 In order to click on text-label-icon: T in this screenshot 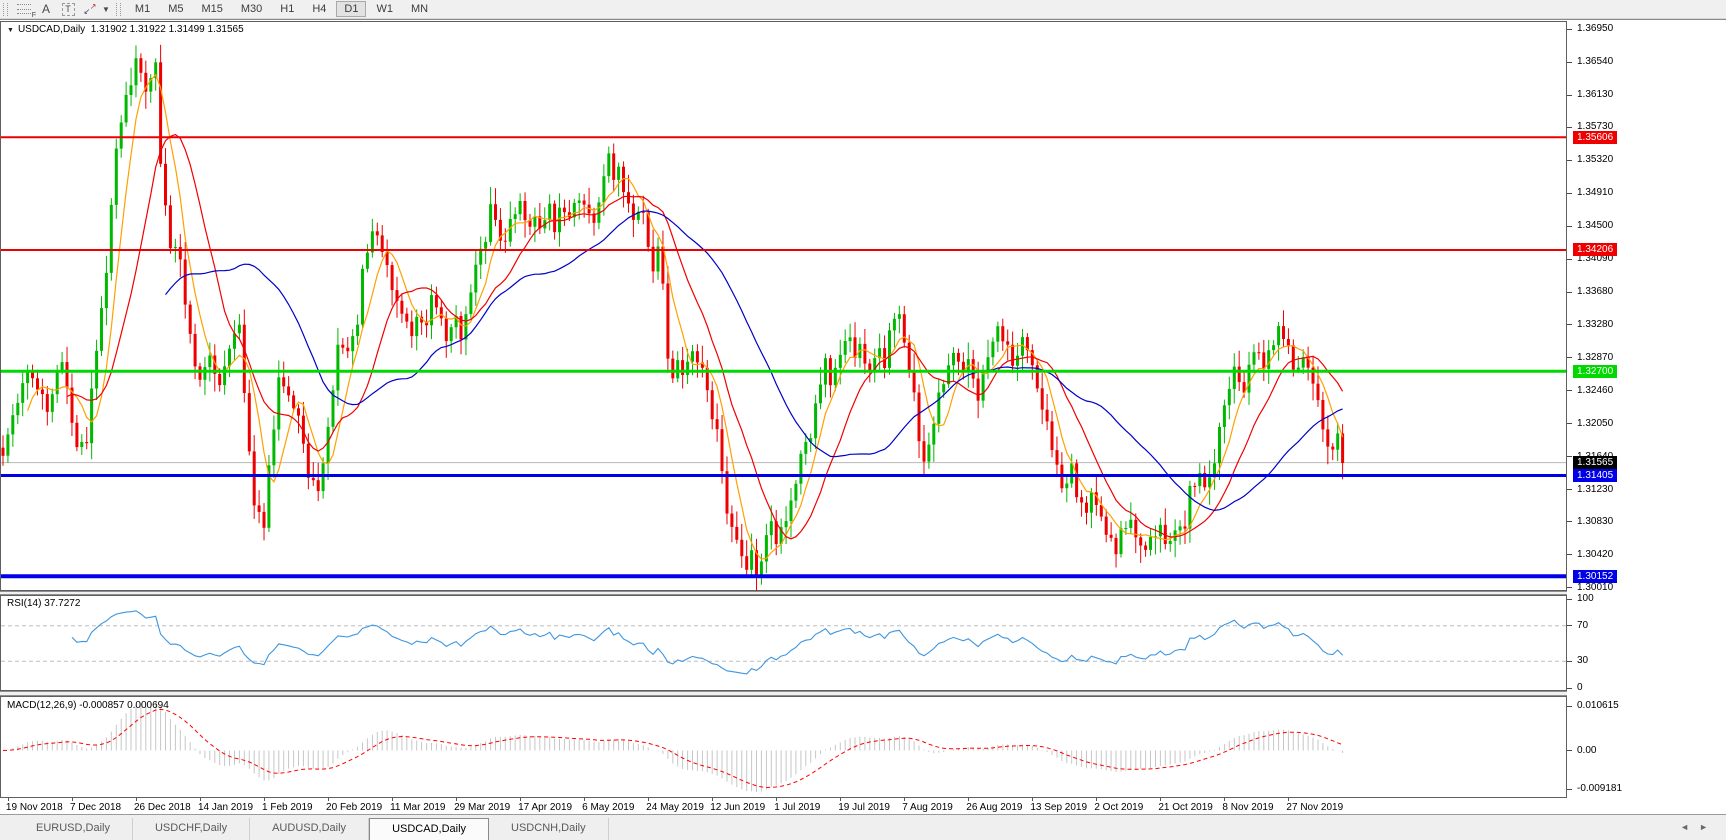, I will do `click(68, 9)`.